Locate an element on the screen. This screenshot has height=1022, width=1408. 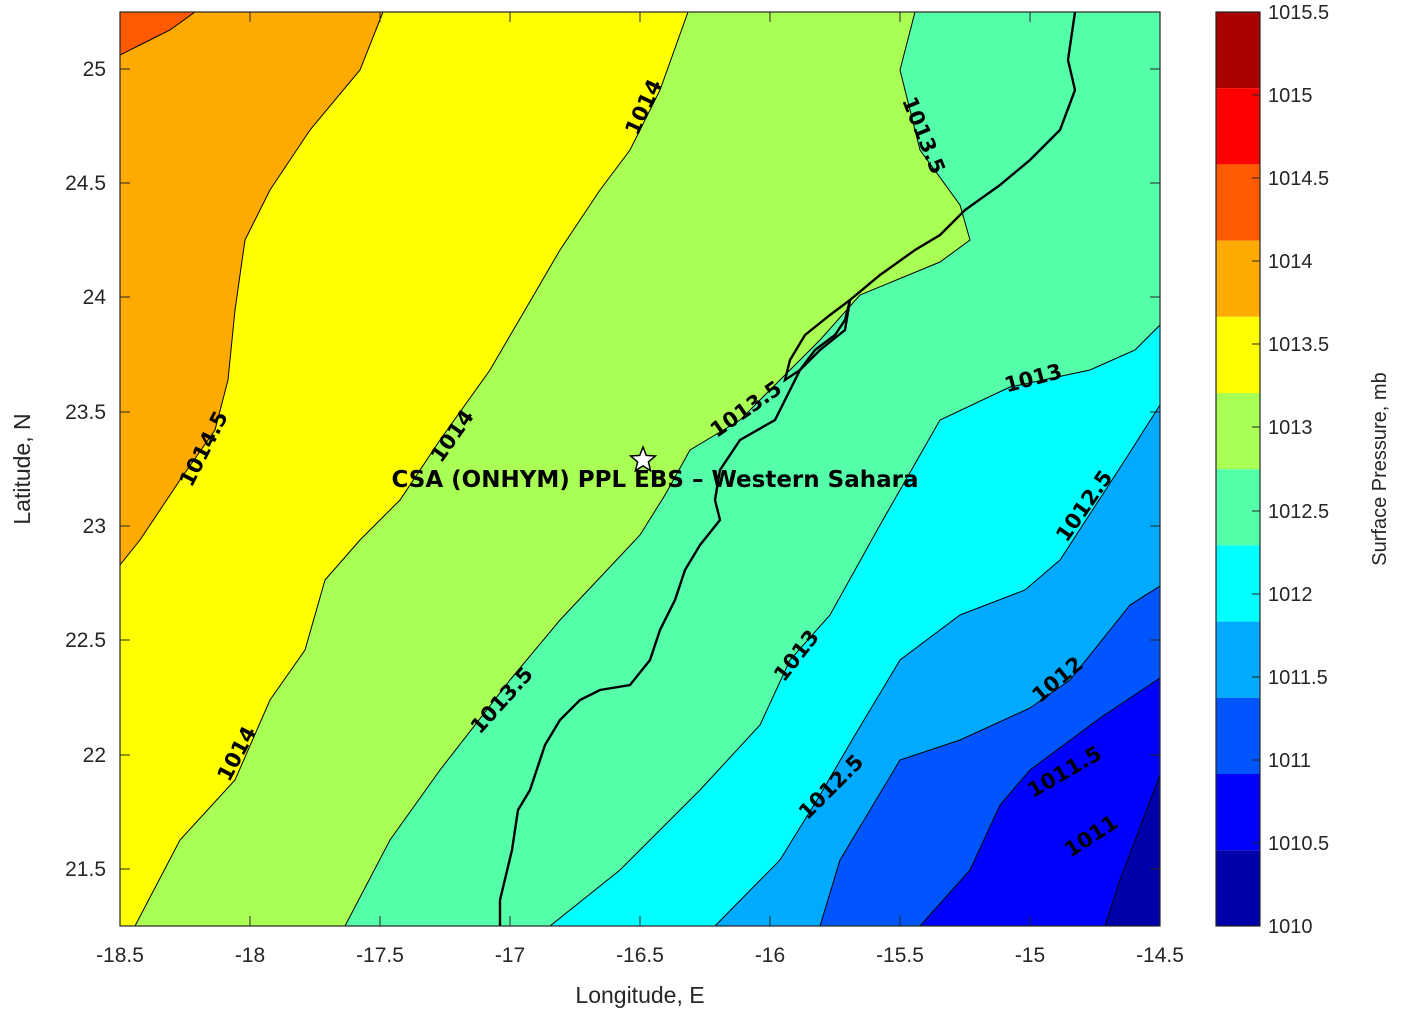
y-tick-label: 21.5 is located at coordinates (85, 869).